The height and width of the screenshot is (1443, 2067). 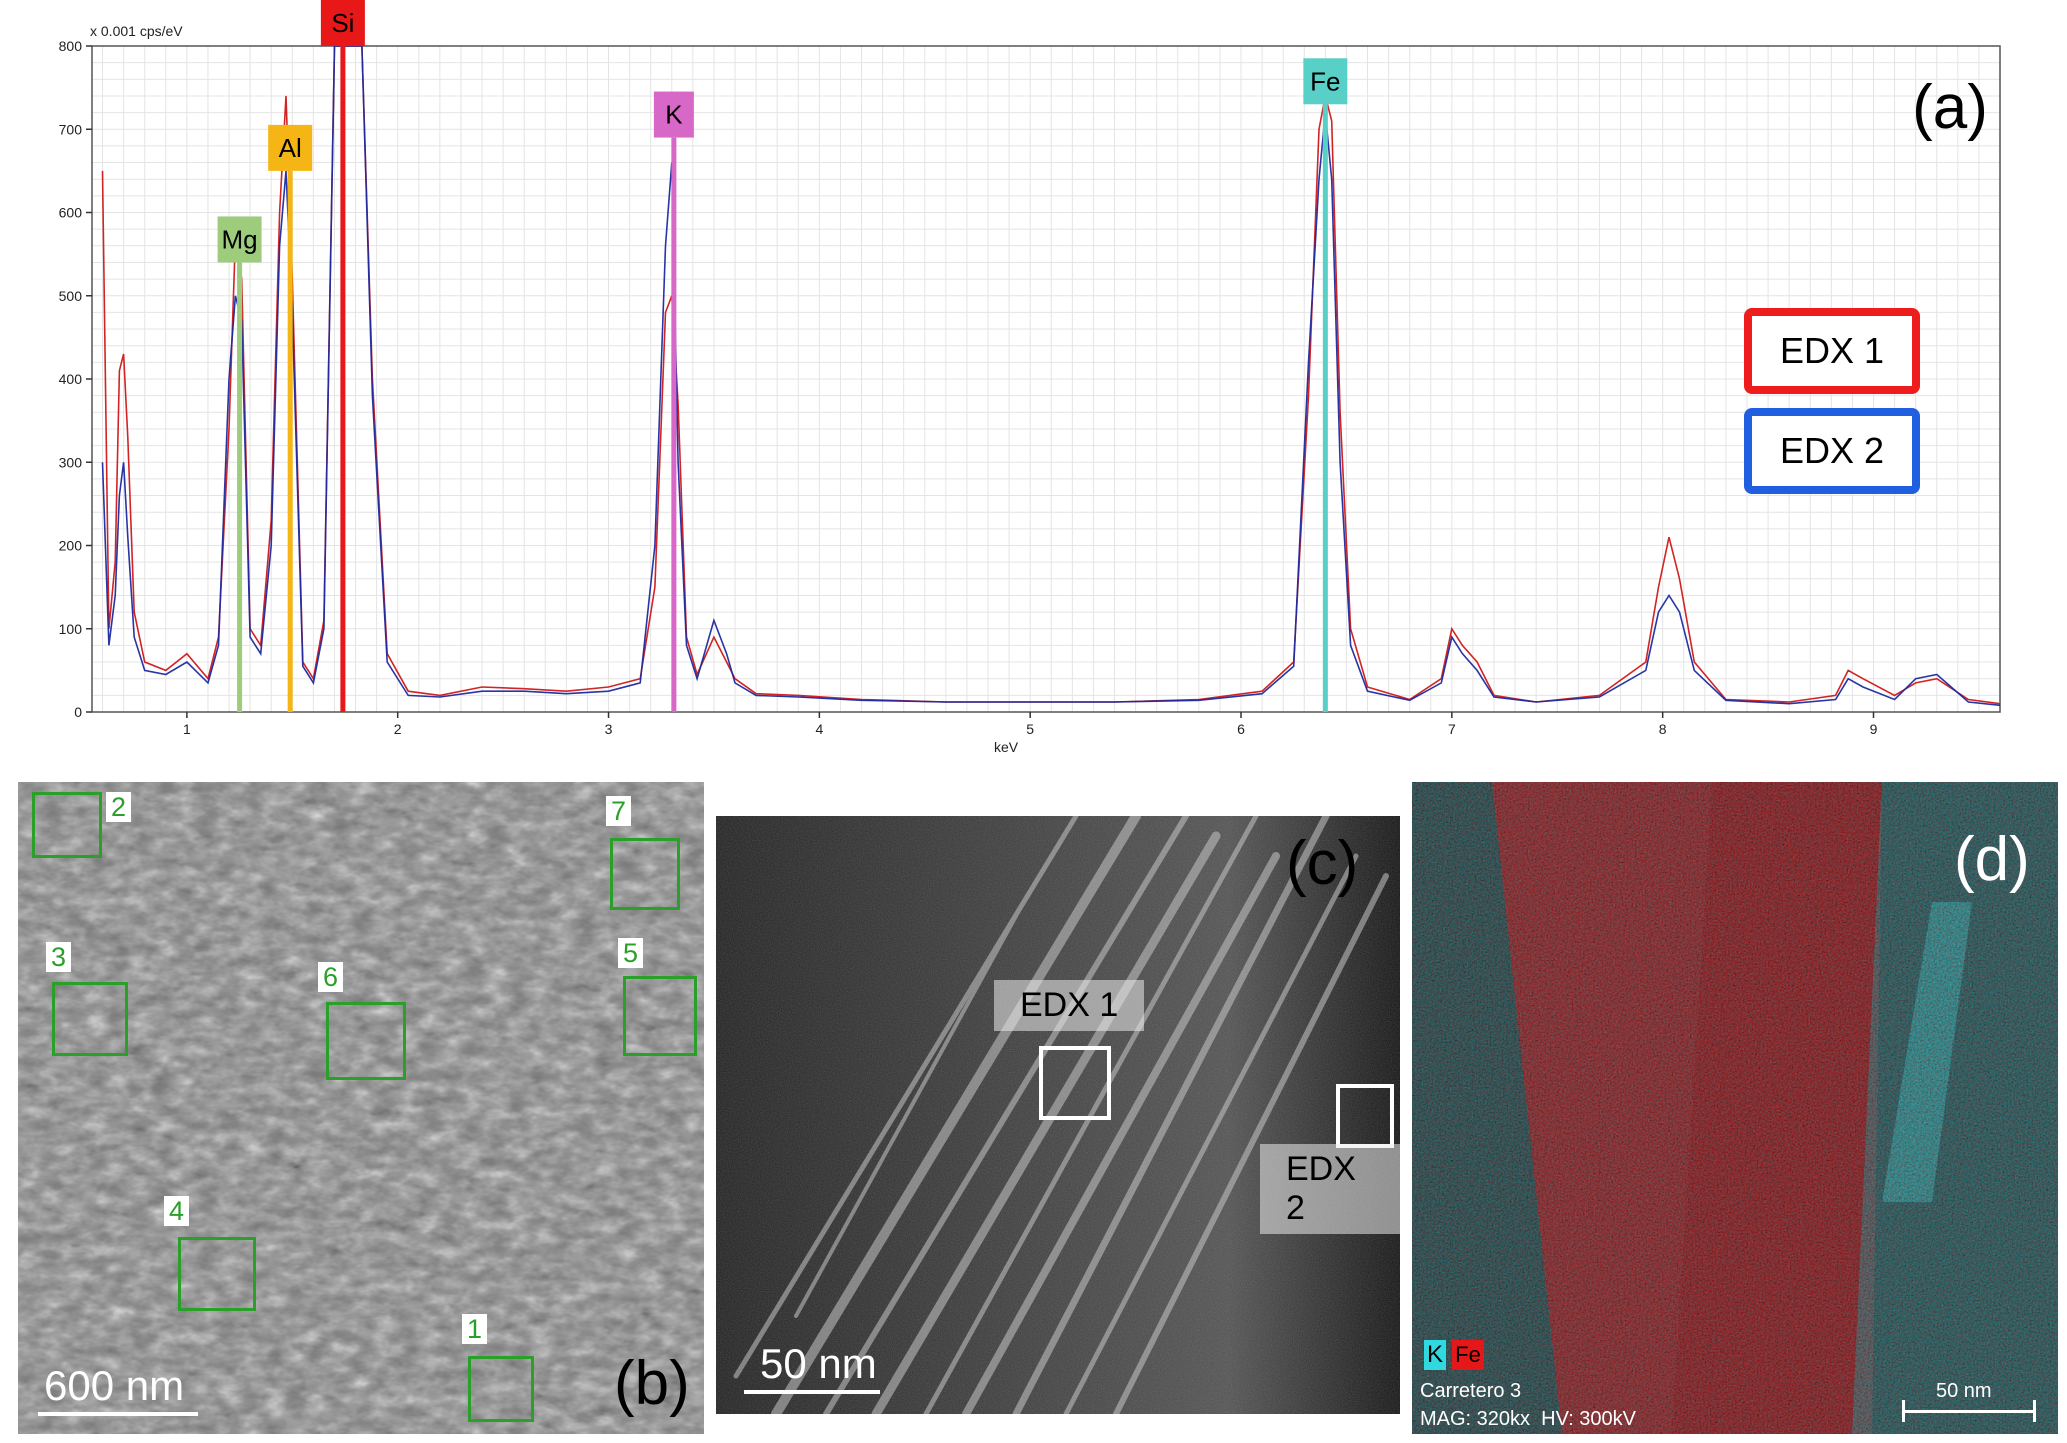 I want to click on x-tick-label: 2, so click(x=398, y=729).